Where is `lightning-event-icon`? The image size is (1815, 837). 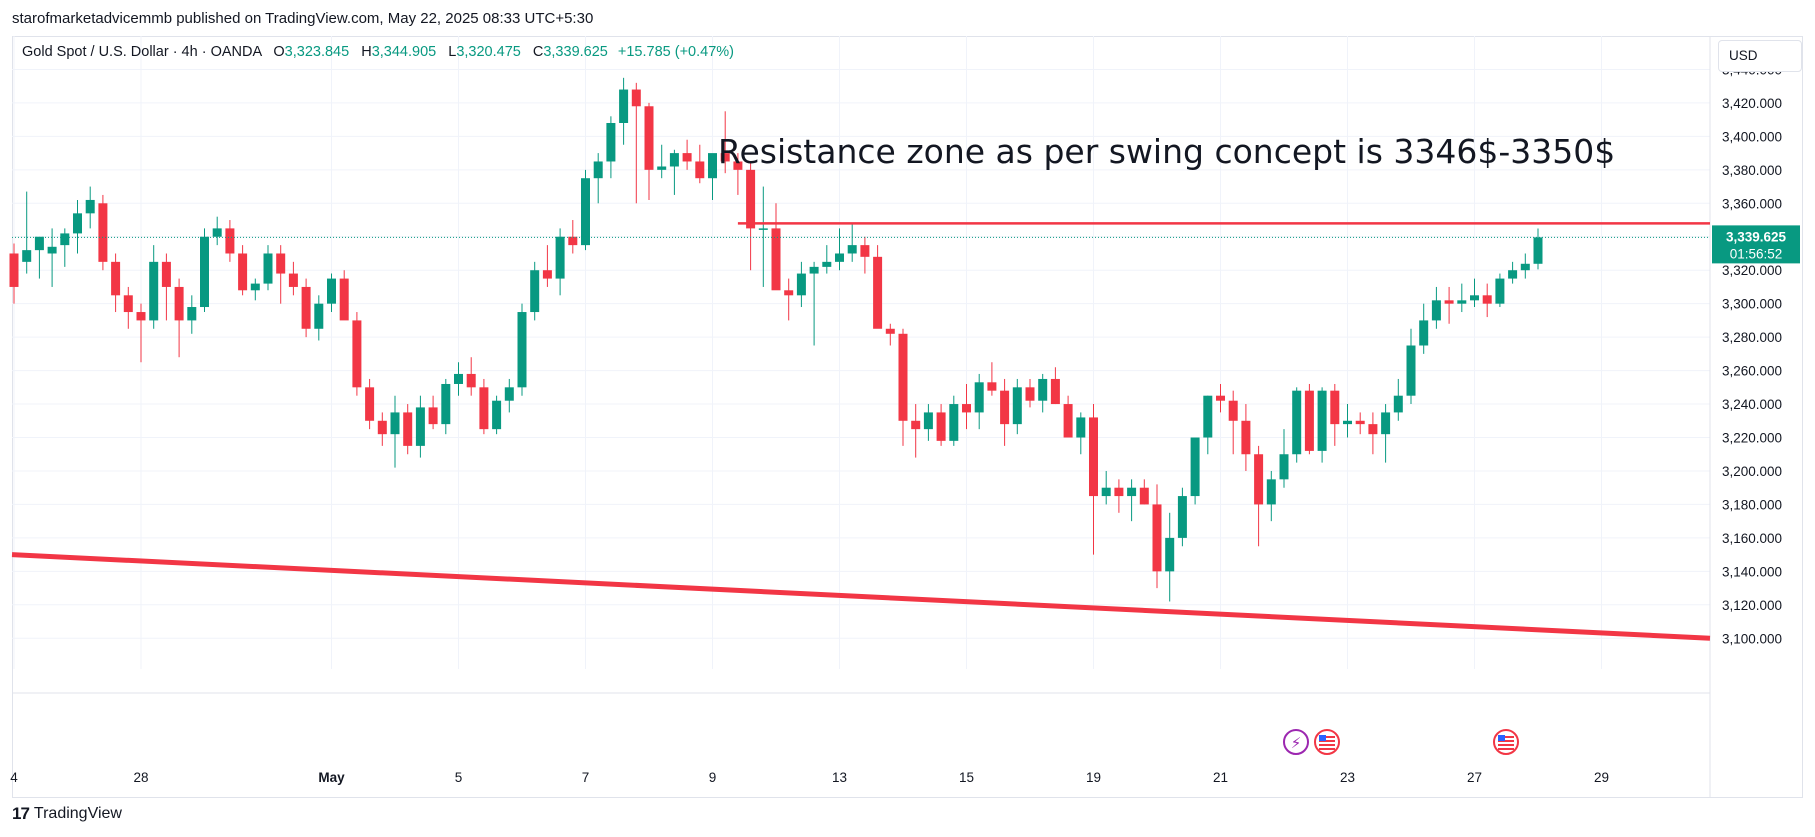
lightning-event-icon is located at coordinates (1296, 742).